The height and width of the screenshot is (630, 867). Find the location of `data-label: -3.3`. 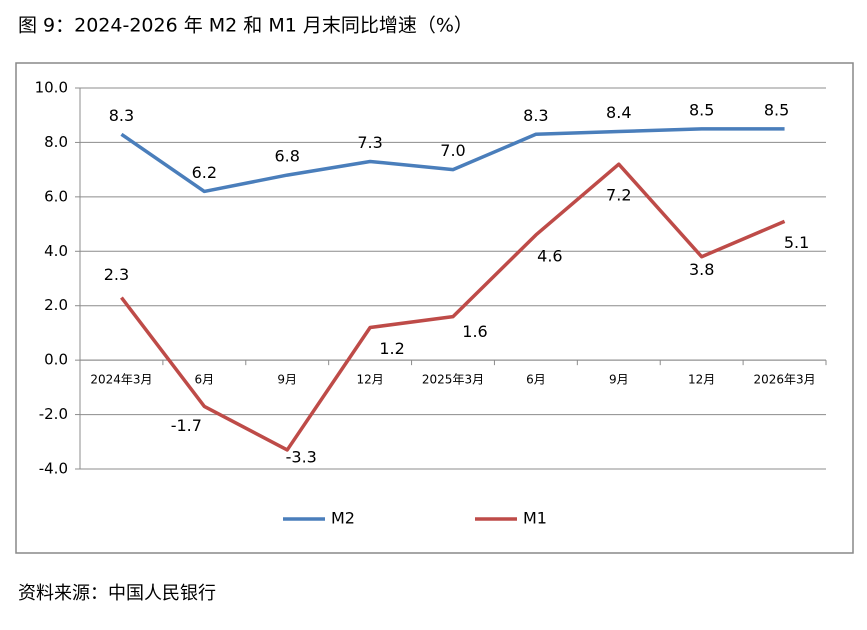

data-label: -3.3 is located at coordinates (301, 456).